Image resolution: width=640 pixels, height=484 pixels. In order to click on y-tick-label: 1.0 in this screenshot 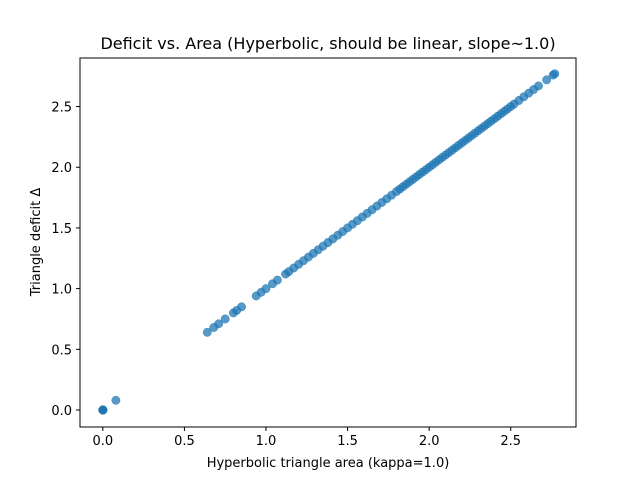, I will do `click(61, 290)`.